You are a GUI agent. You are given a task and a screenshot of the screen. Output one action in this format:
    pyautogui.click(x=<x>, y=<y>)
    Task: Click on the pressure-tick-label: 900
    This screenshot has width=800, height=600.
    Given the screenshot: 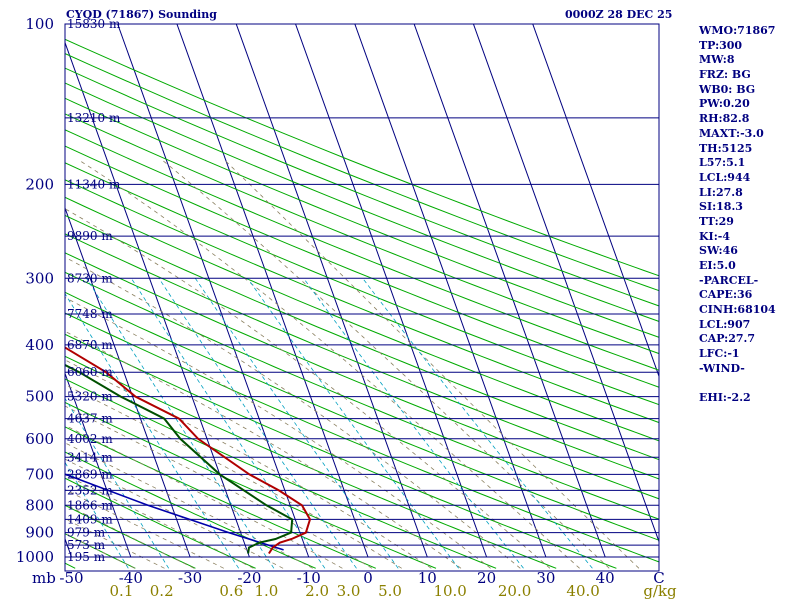 What is the action you would take?
    pyautogui.click(x=39, y=533)
    